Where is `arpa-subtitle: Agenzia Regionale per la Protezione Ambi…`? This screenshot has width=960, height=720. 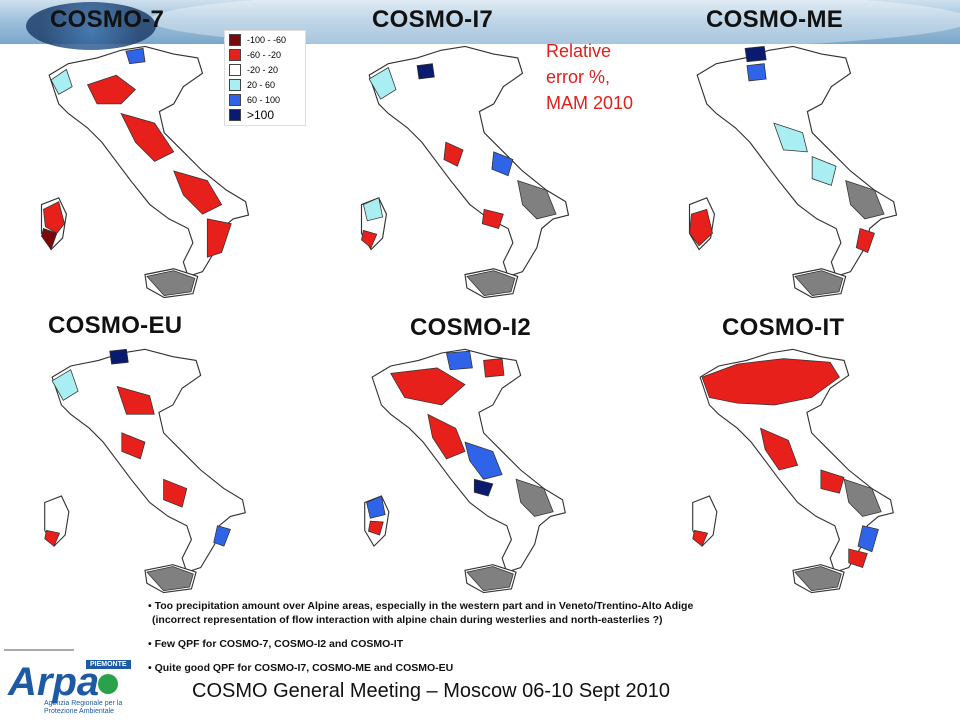 arpa-subtitle: Agenzia Regionale per la Protezione Ambi… is located at coordinates (83, 707).